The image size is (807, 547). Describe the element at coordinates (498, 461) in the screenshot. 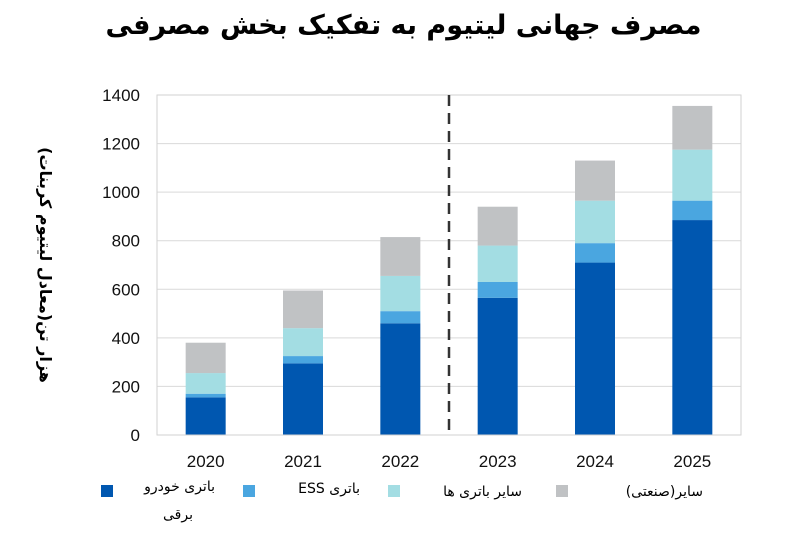

I see `x-tick-label: 2023` at that location.